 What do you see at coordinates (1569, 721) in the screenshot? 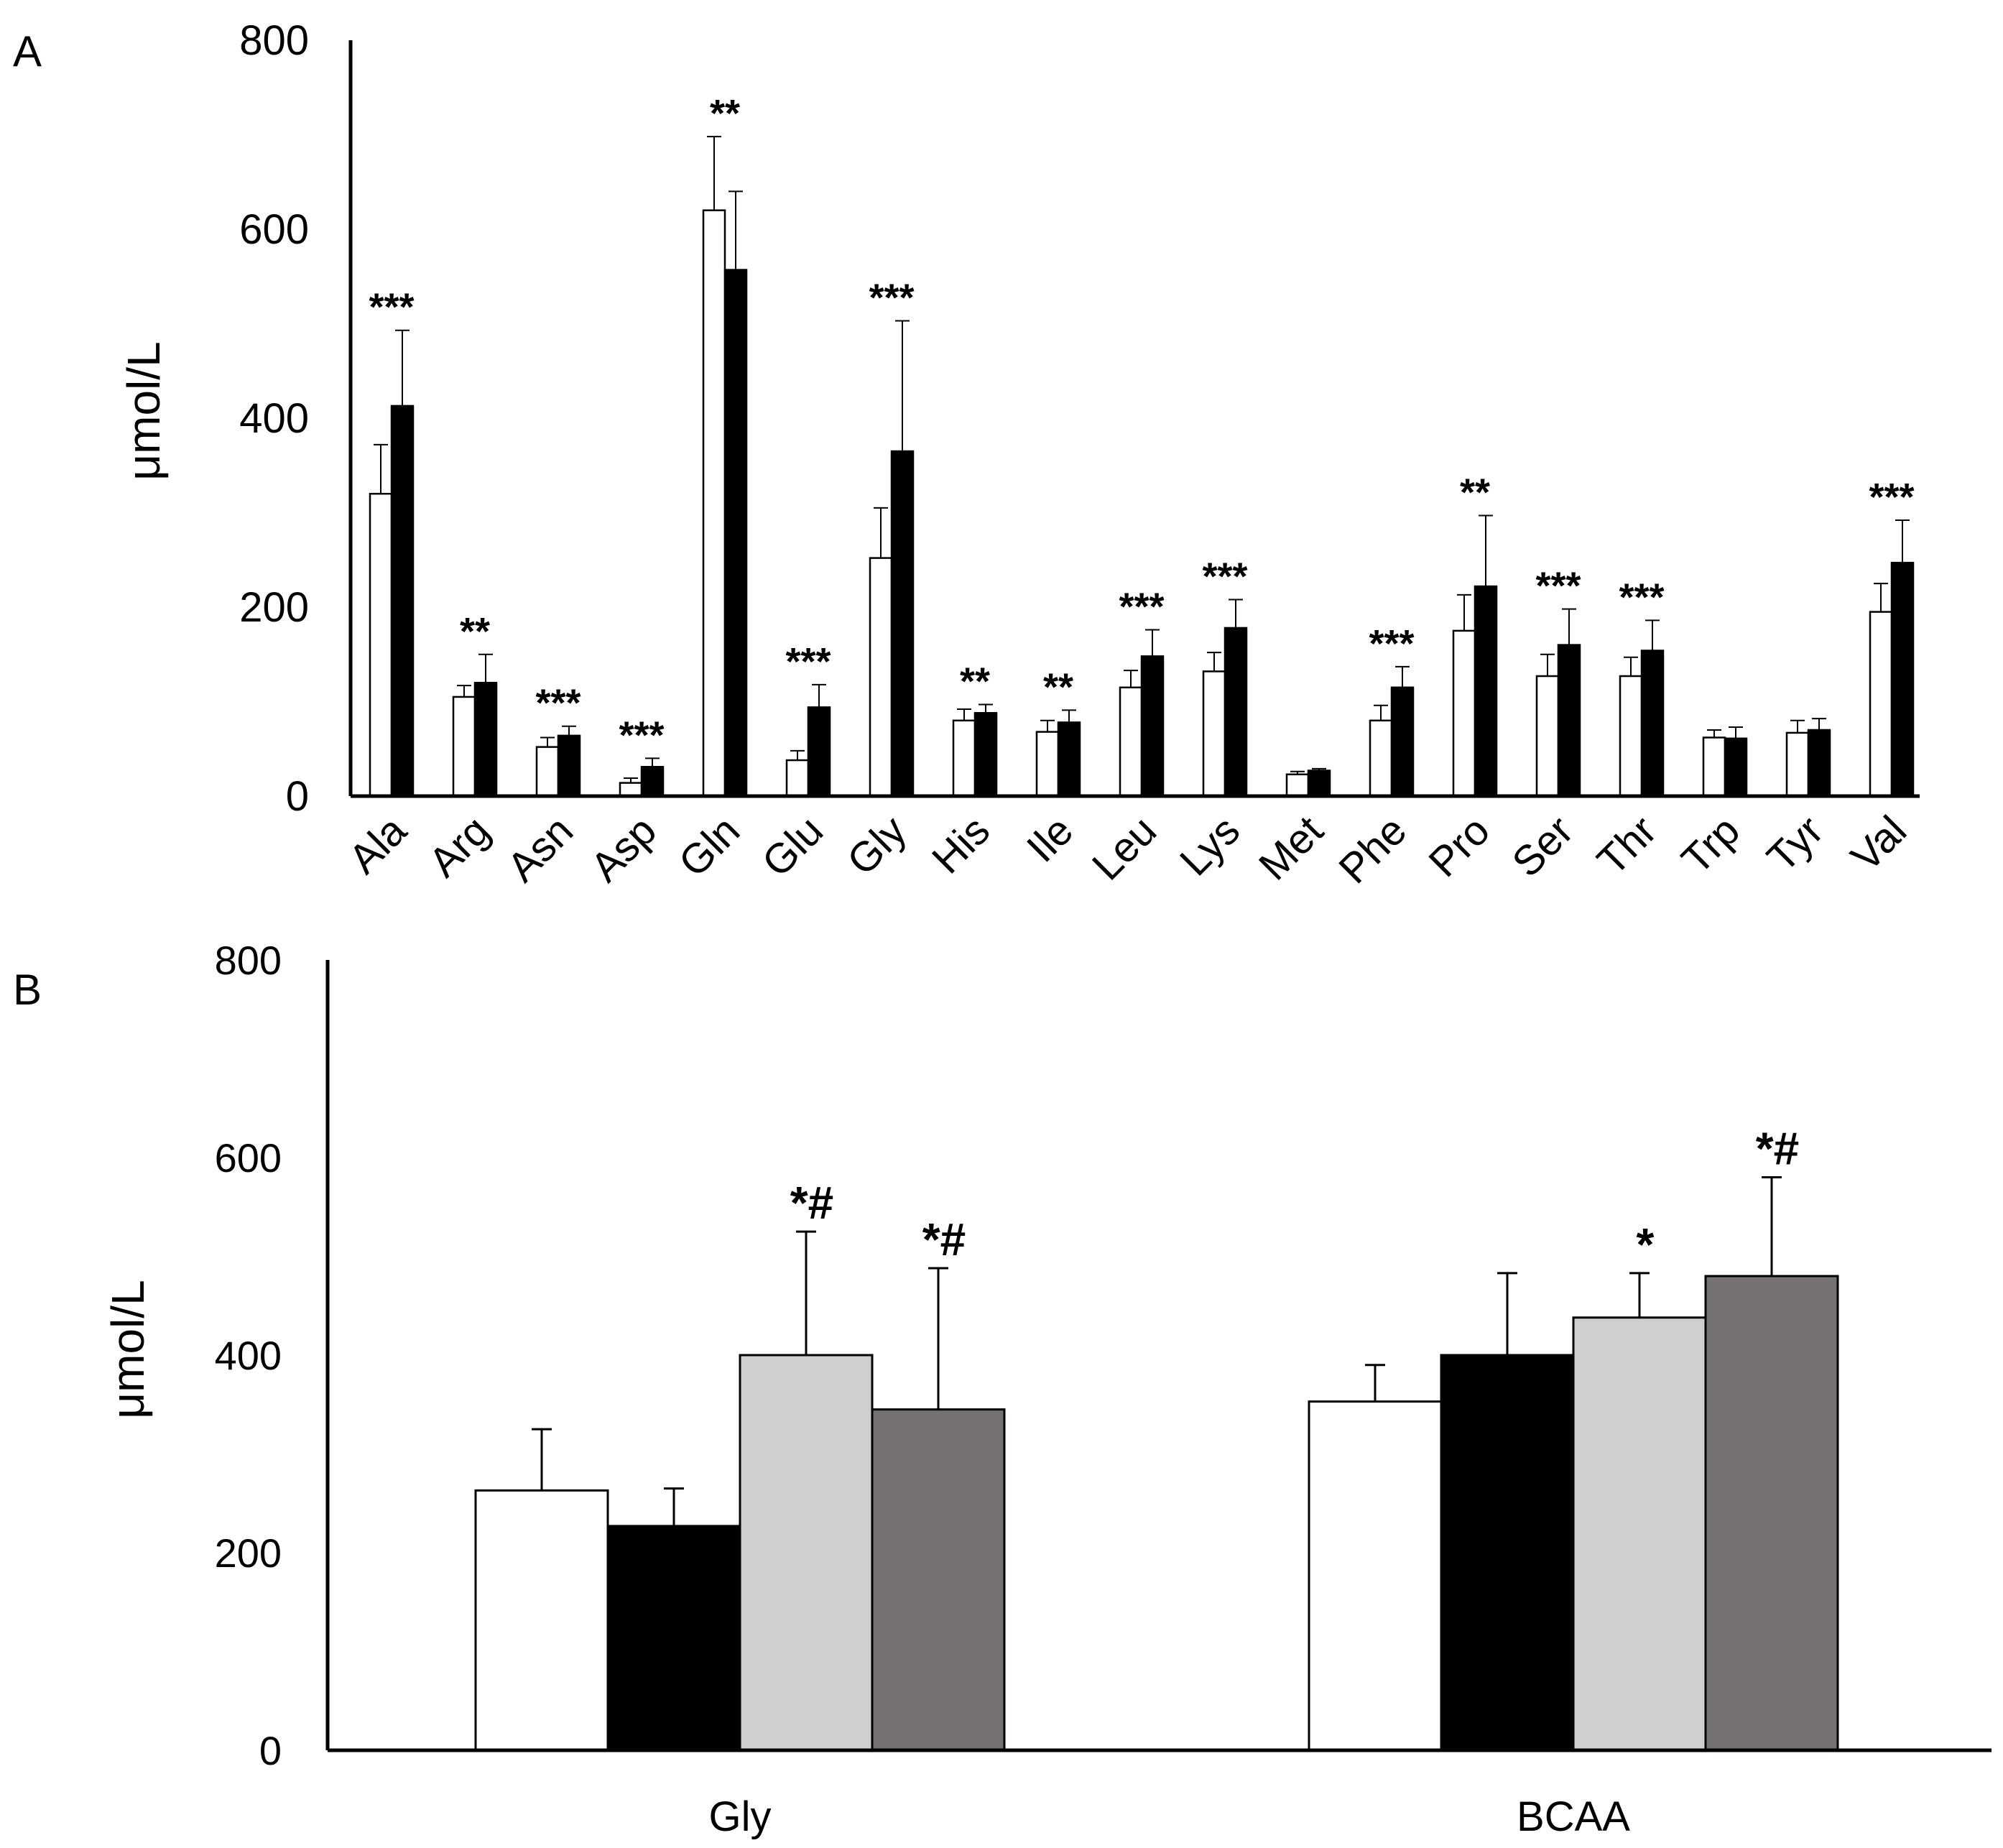
I see `bar-ser-black` at bounding box center [1569, 721].